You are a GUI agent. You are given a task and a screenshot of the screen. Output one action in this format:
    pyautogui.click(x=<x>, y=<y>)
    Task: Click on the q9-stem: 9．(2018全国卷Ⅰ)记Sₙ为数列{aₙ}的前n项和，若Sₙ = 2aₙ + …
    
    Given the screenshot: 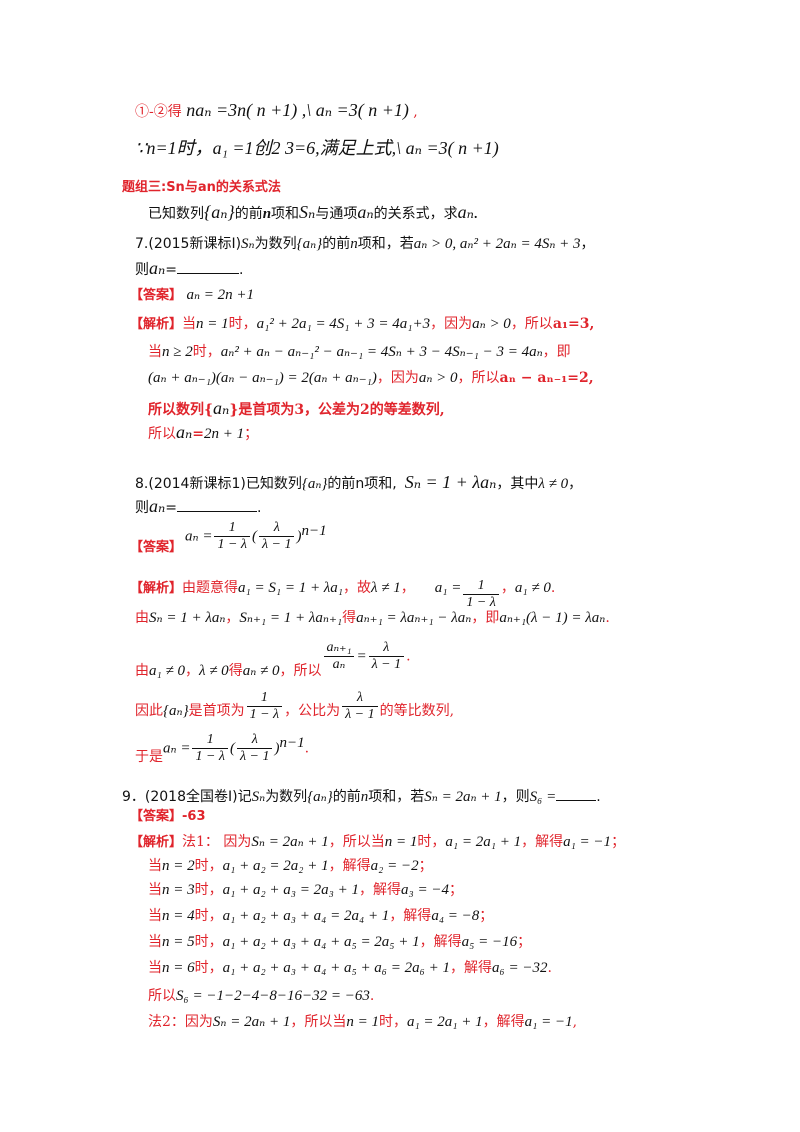 What is the action you would take?
    pyautogui.click(x=361, y=796)
    